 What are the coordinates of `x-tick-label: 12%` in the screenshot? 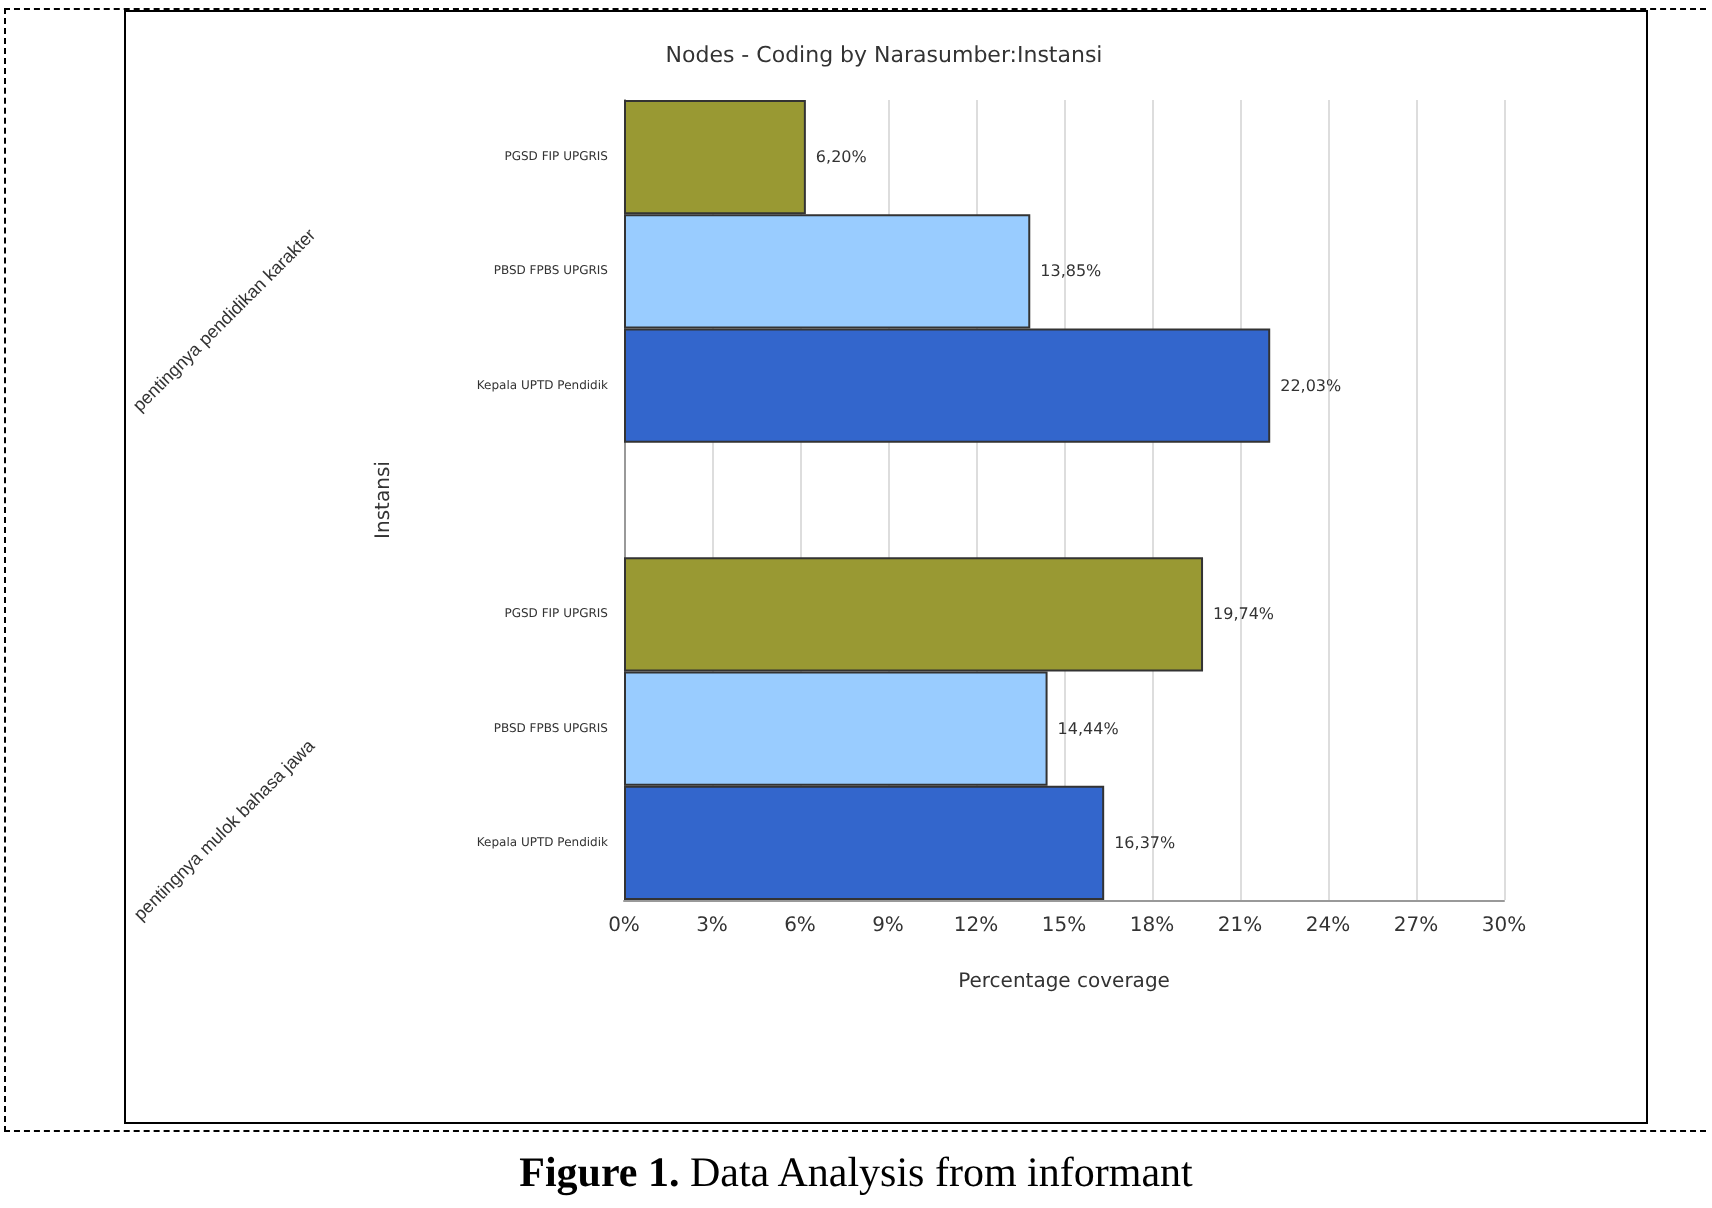 It's located at (976, 926).